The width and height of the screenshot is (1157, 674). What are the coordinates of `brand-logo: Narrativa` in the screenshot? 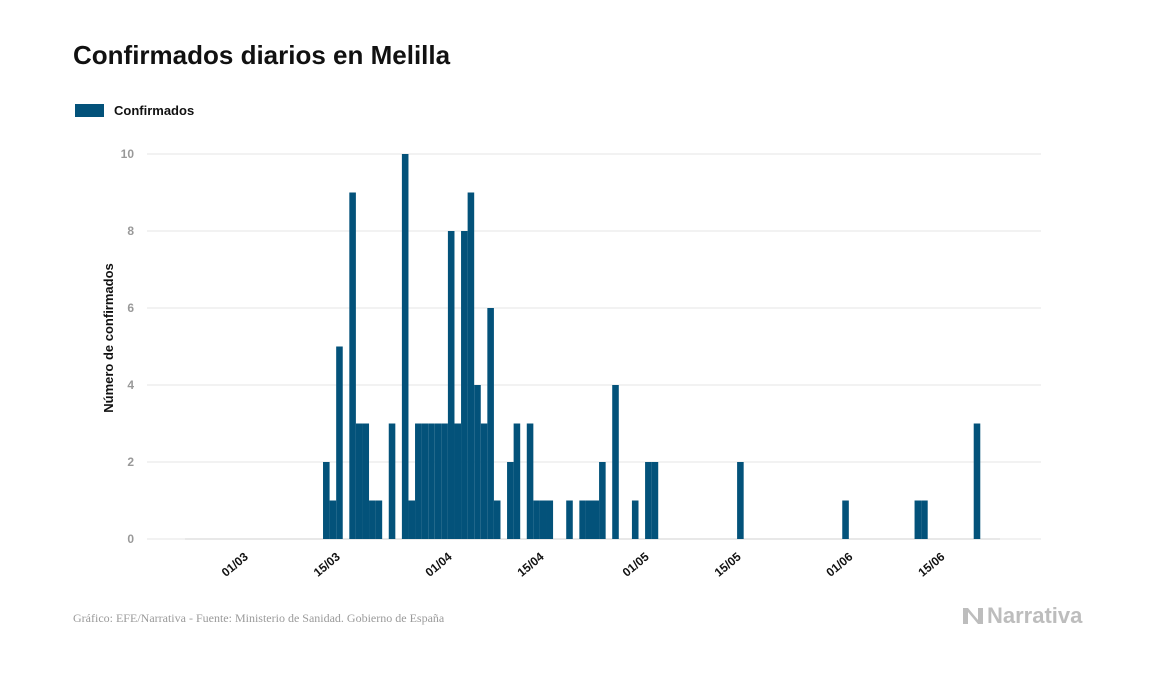 It's located at (1022, 616).